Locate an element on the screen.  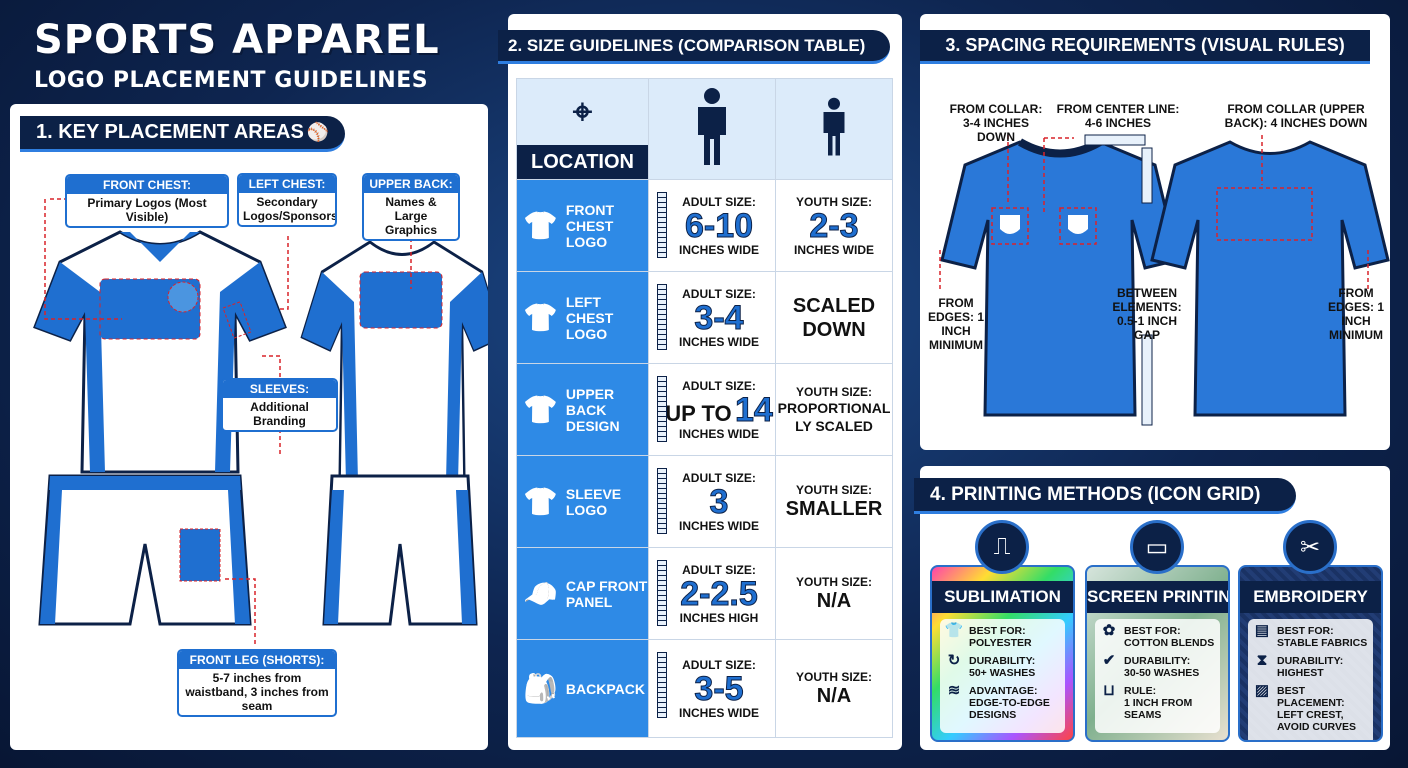
label-front-chest: FRONT CHEST: Primary Logos (Most Visible) is located at coordinates (147, 201).